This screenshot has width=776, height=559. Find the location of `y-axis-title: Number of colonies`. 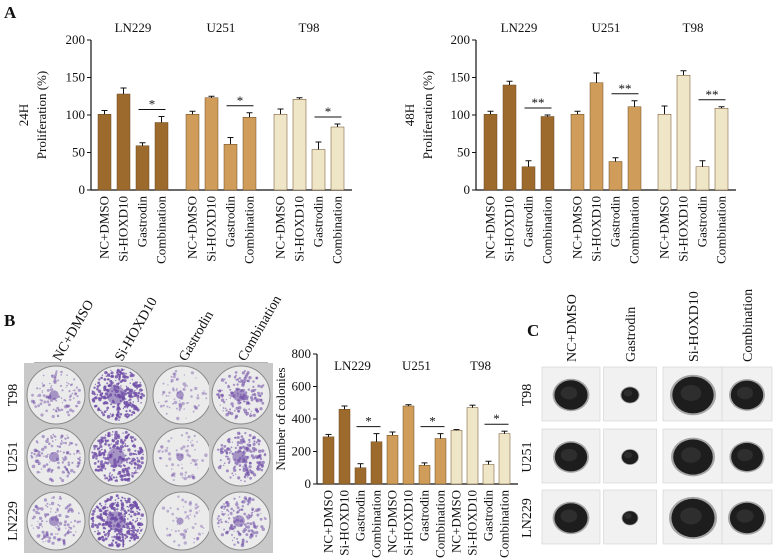

y-axis-title: Number of colonies is located at coordinates (280, 418).